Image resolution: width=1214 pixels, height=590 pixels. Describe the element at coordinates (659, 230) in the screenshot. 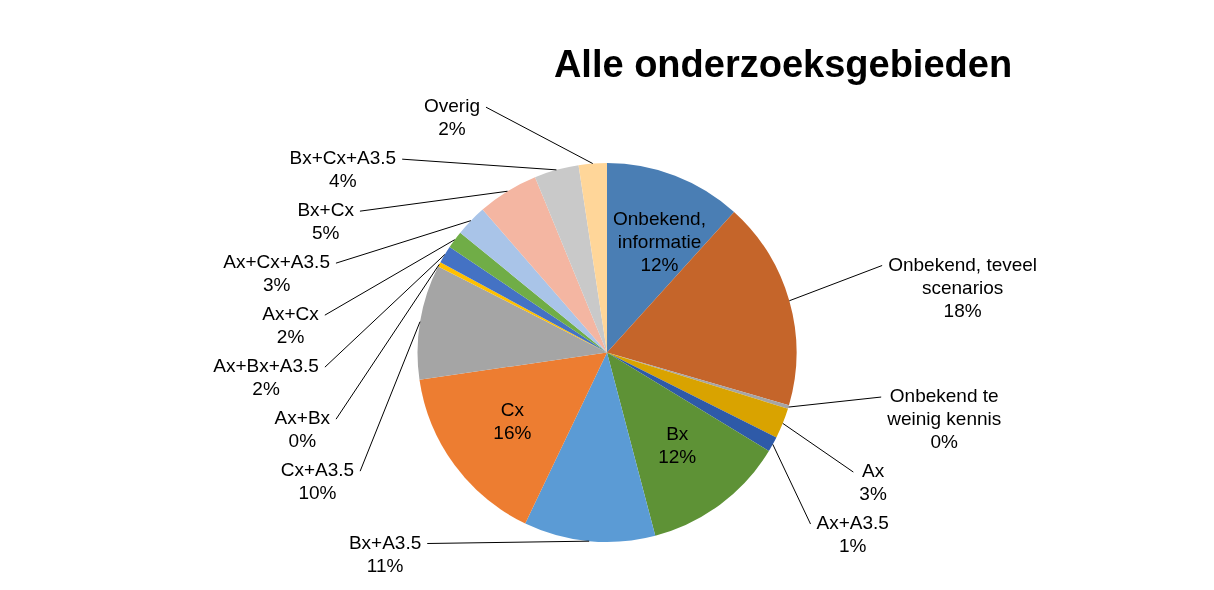

I see `slice-label: Onbekend, informatie` at that location.